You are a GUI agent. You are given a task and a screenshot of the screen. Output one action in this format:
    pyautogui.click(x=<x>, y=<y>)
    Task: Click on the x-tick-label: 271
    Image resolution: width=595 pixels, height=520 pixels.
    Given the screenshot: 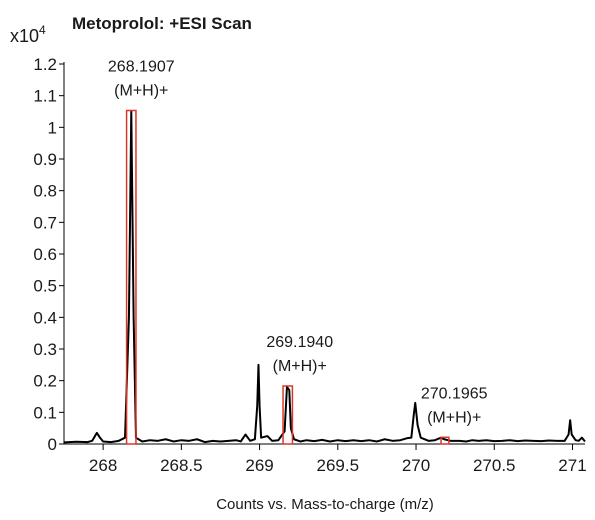 What is the action you would take?
    pyautogui.click(x=572, y=465)
    